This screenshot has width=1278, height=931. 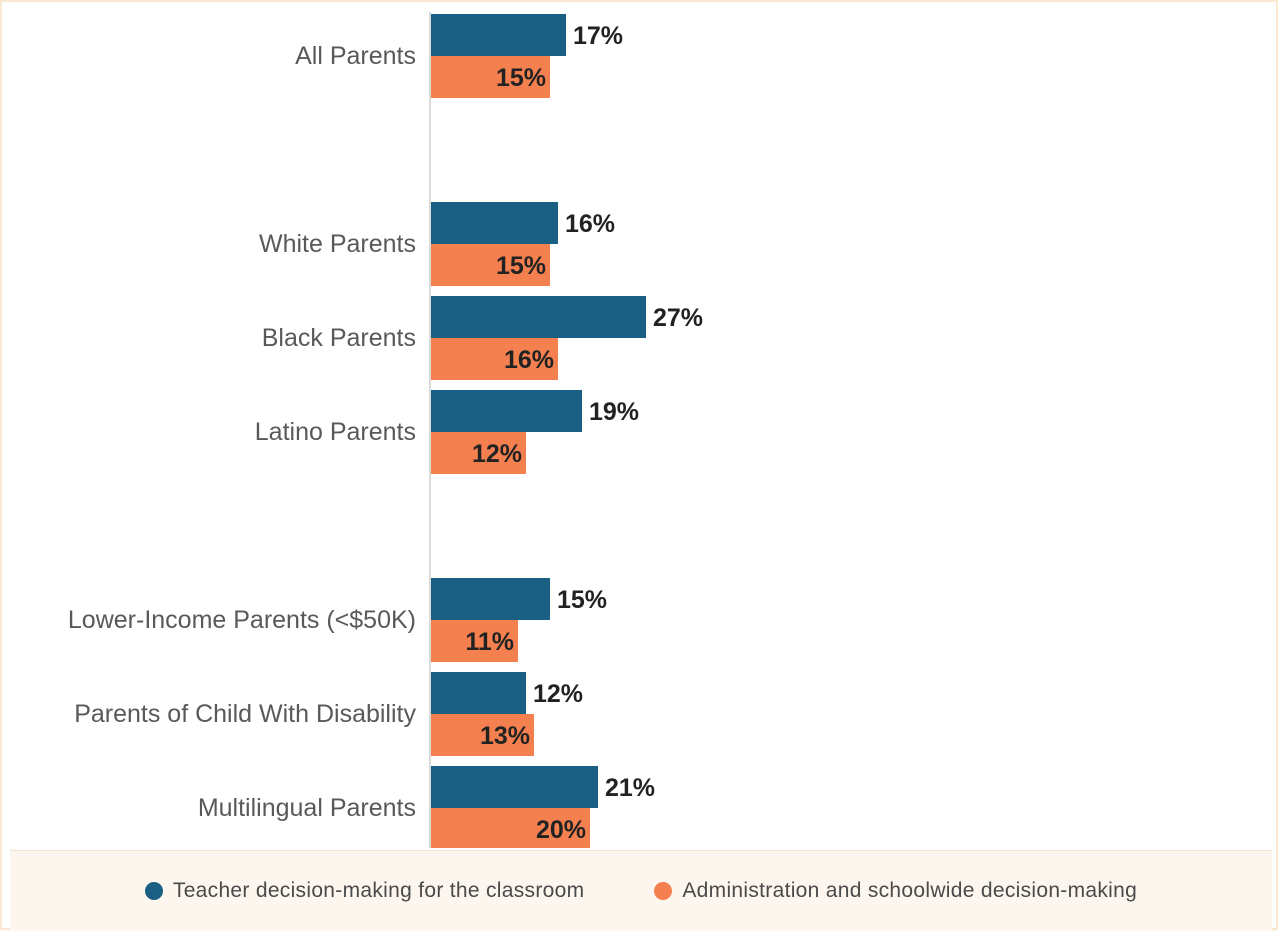 What do you see at coordinates (538, 317) in the screenshot?
I see `bar-teacher-black-parents` at bounding box center [538, 317].